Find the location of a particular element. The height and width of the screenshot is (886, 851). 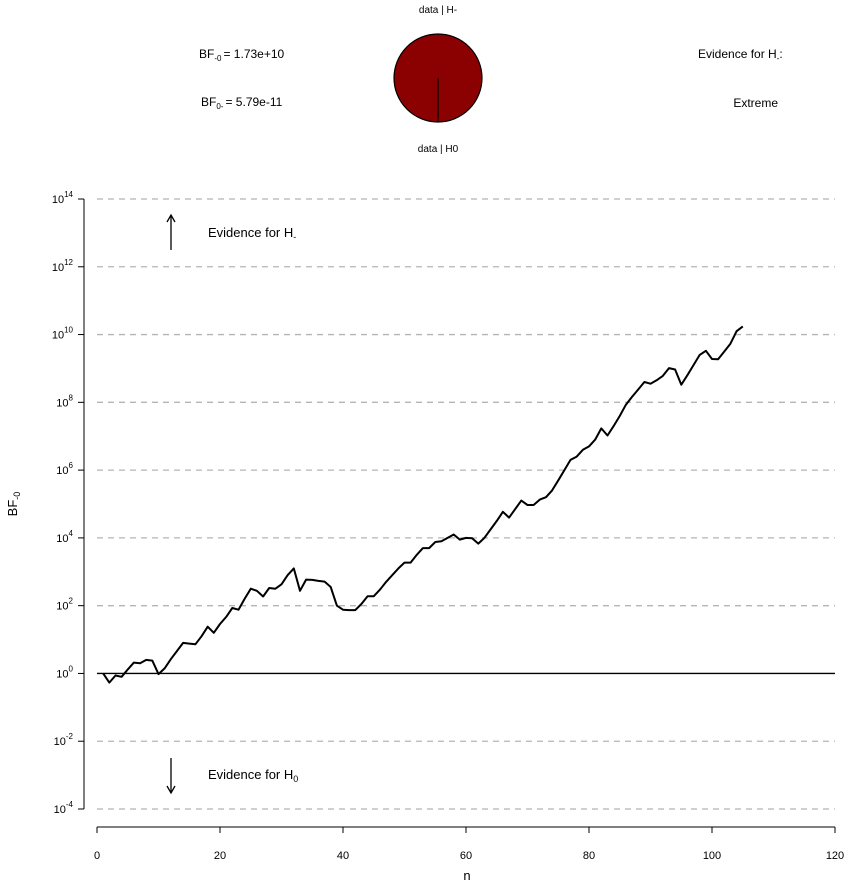

annotation-evidence-up: Evidence for H- is located at coordinates (231, 231).